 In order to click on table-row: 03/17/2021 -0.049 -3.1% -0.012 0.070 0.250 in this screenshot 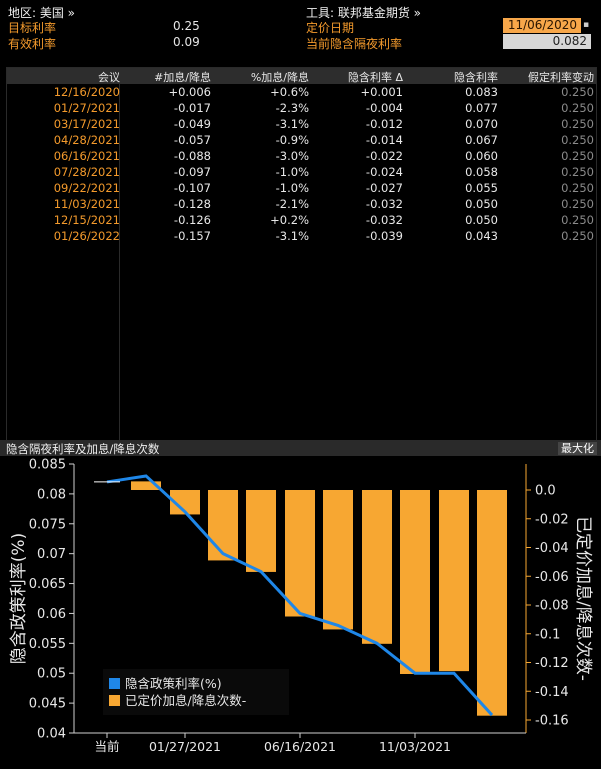, I will do `click(301, 124)`.